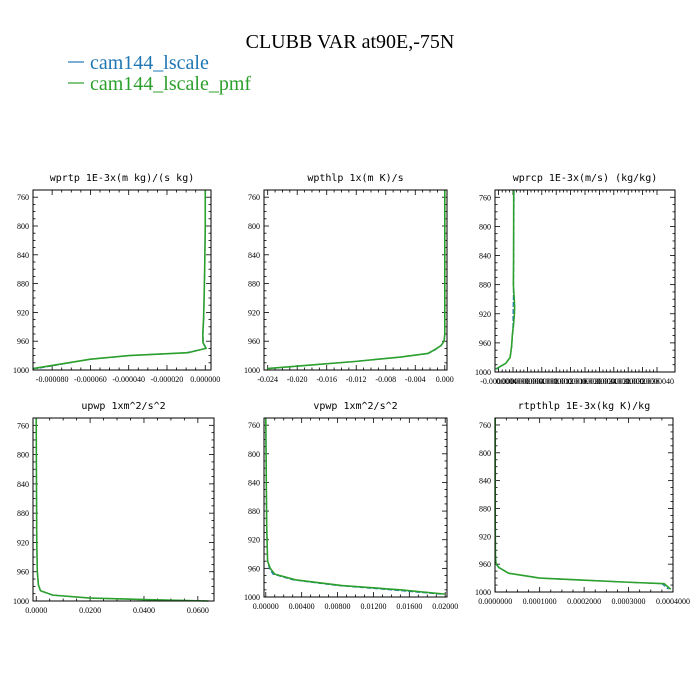 Image resolution: width=700 pixels, height=700 pixels. I want to click on x-tick-label: 0.0000040, so click(657, 381).